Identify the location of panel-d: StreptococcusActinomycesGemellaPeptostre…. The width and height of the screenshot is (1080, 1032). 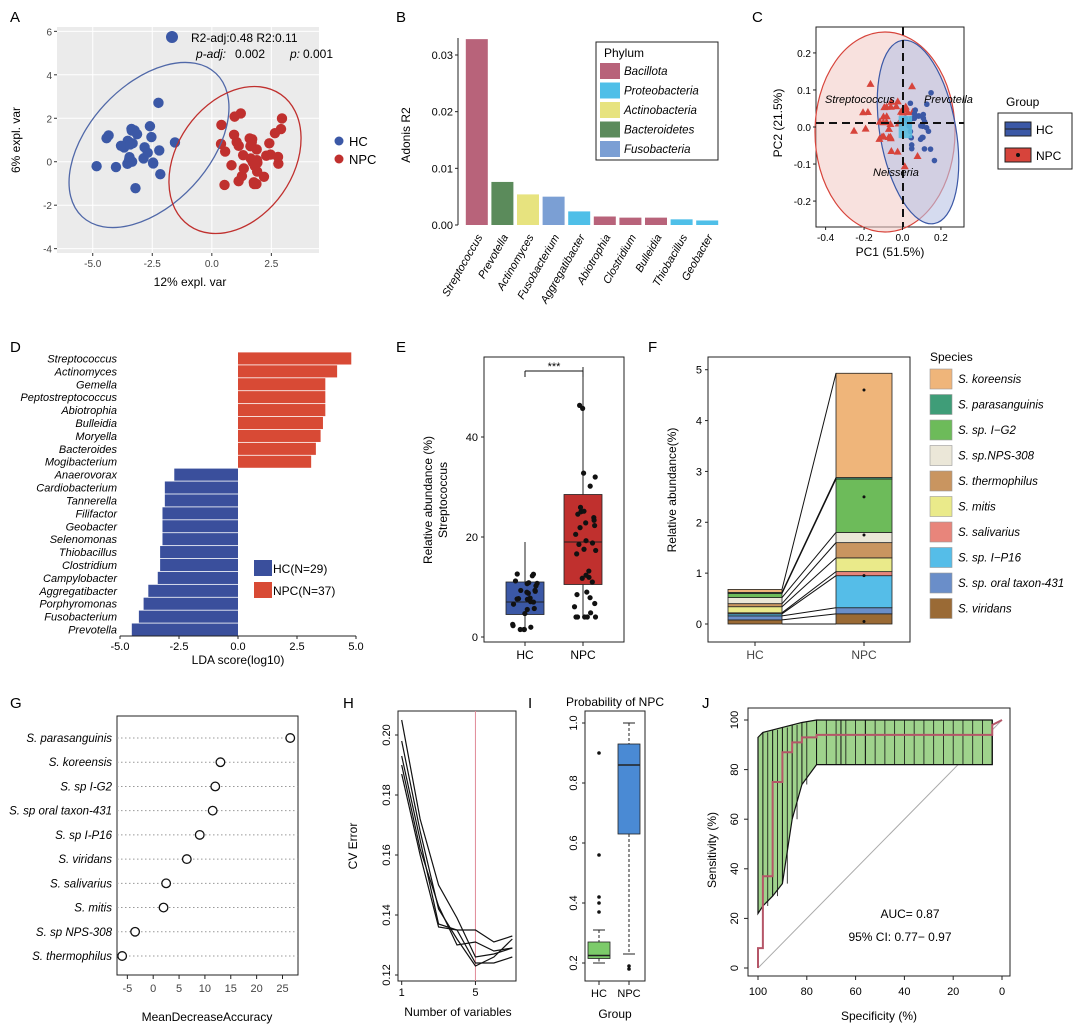
(192, 509).